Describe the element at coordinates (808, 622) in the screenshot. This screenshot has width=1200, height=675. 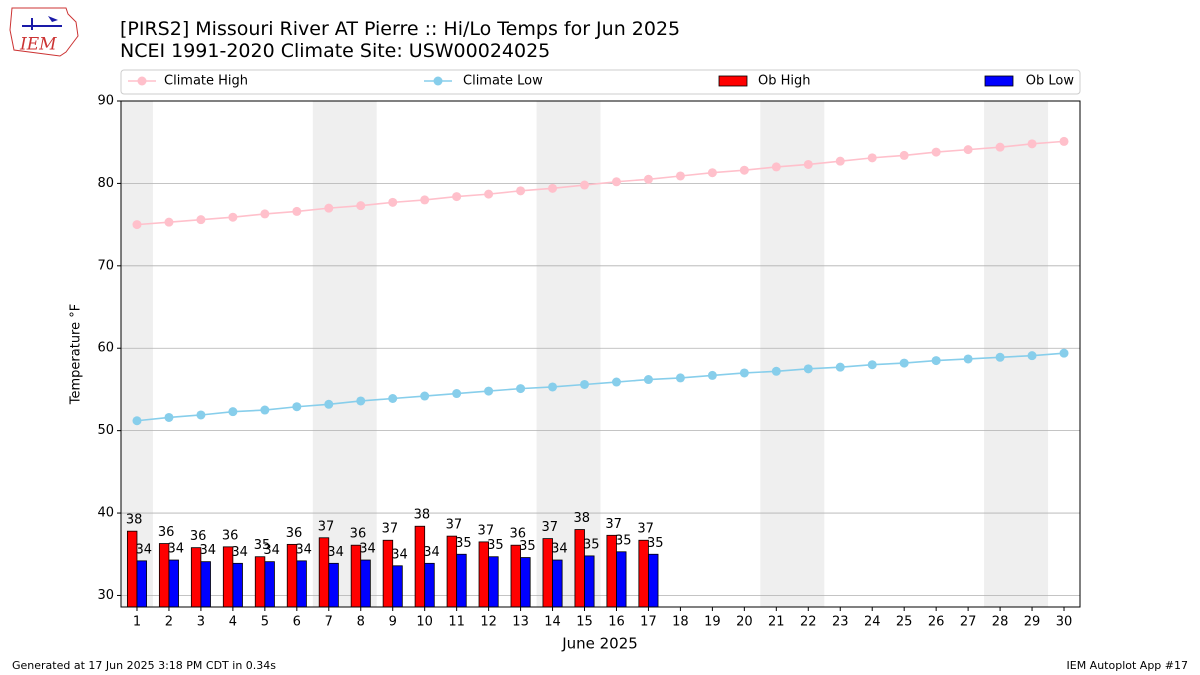
I see `x-tick-label: 22` at that location.